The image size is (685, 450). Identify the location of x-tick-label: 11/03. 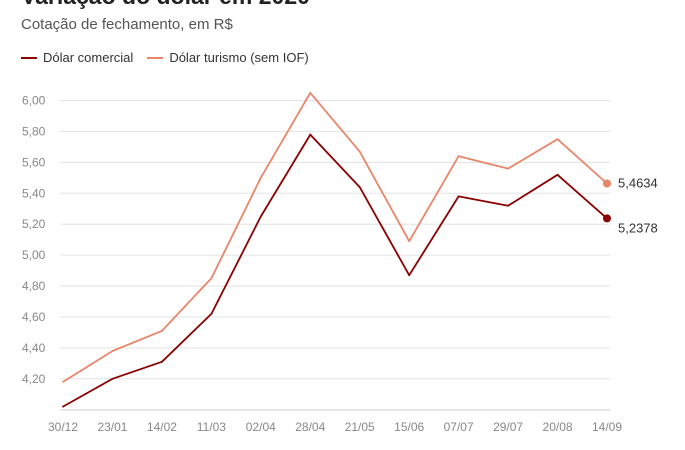
(211, 427).